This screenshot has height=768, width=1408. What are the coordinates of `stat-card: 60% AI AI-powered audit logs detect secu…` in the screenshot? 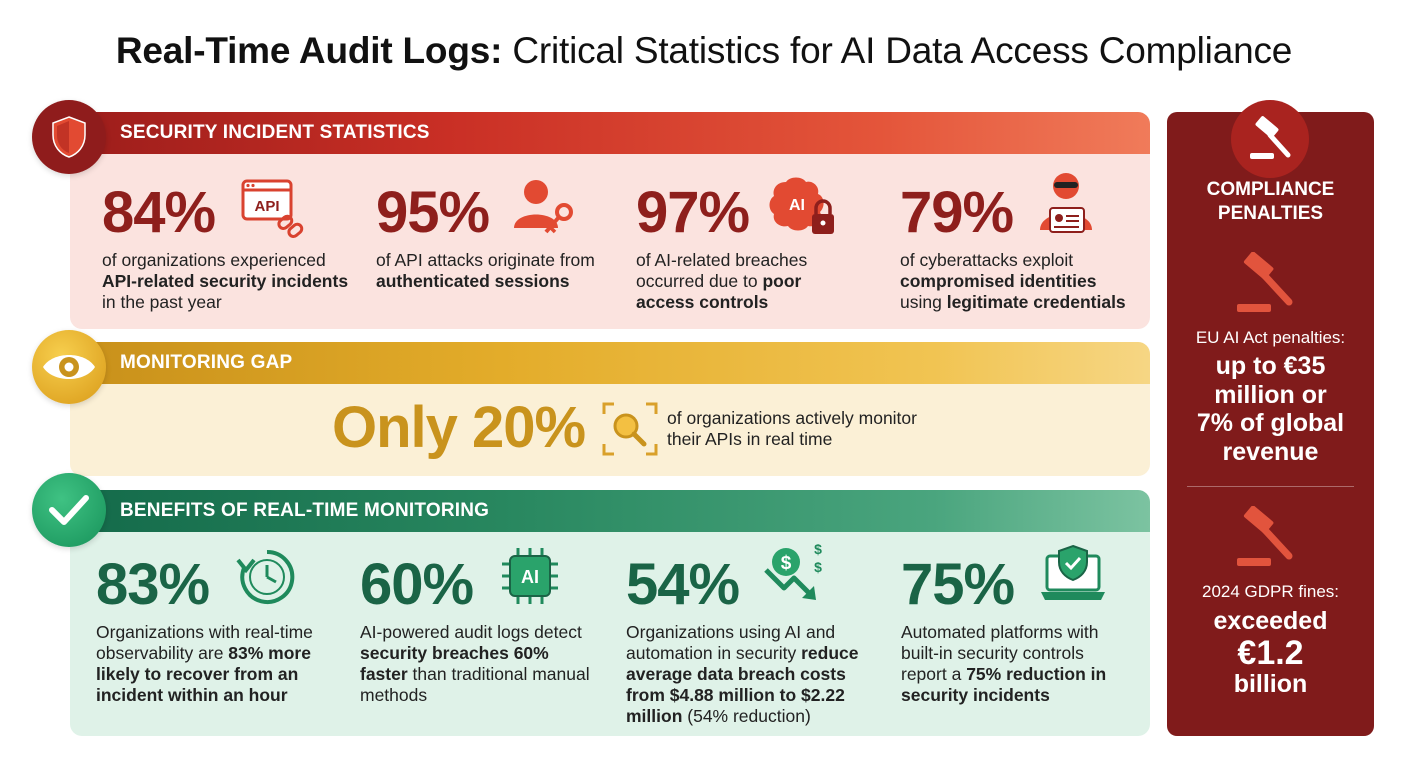 It's located at (480, 627).